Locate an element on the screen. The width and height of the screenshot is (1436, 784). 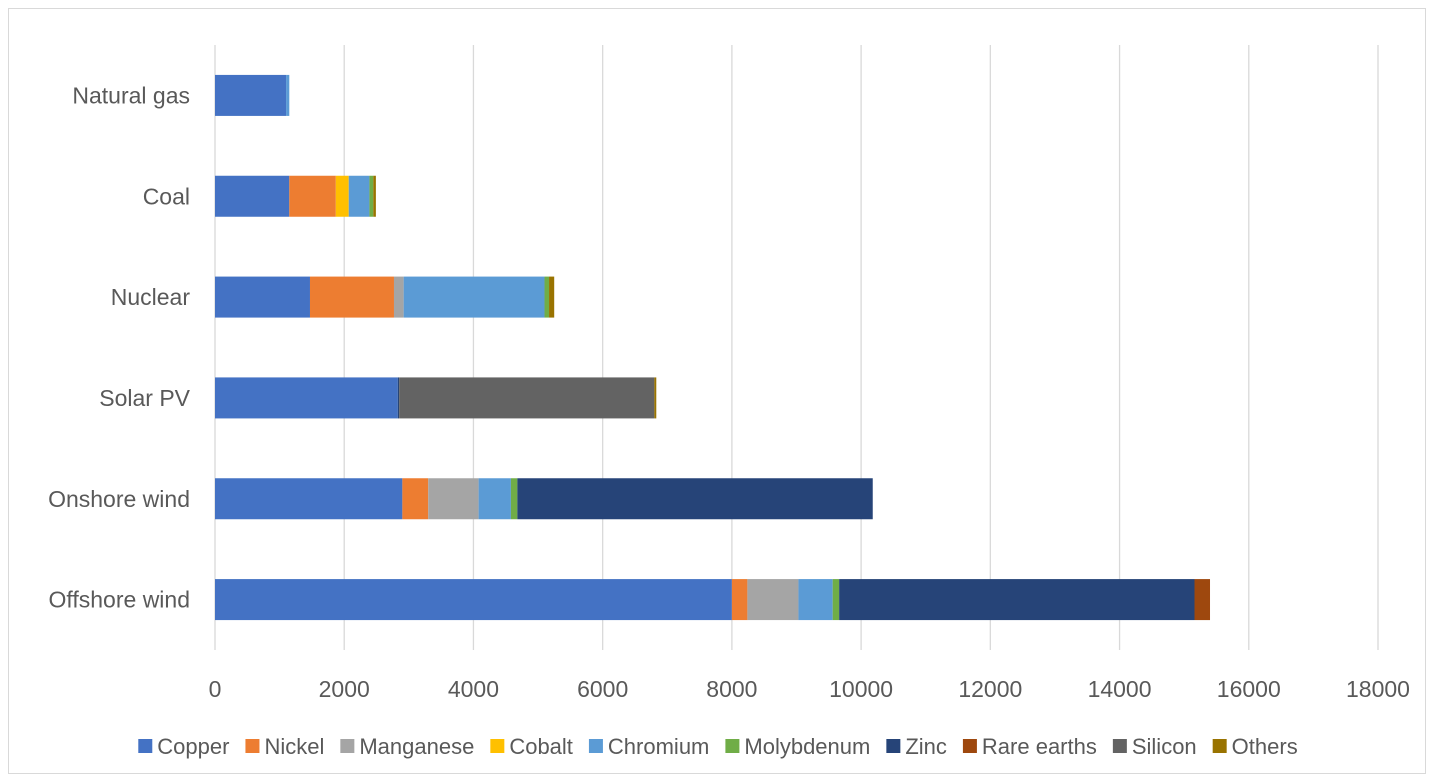
legend-swatch-cobalt is located at coordinates (497, 746).